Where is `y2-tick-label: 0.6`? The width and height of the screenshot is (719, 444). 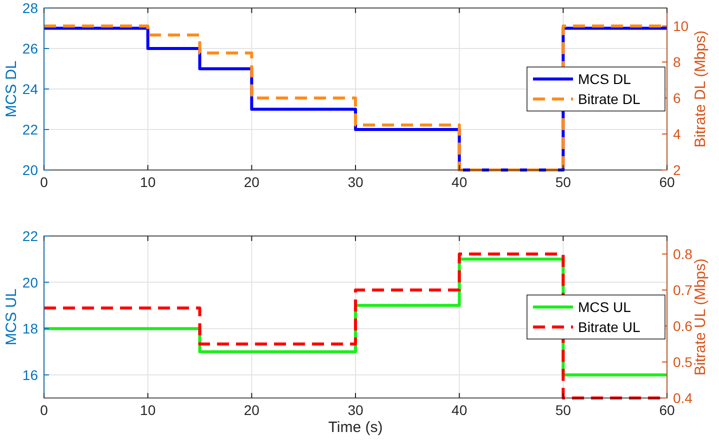
y2-tick-label: 0.6 is located at coordinates (683, 326).